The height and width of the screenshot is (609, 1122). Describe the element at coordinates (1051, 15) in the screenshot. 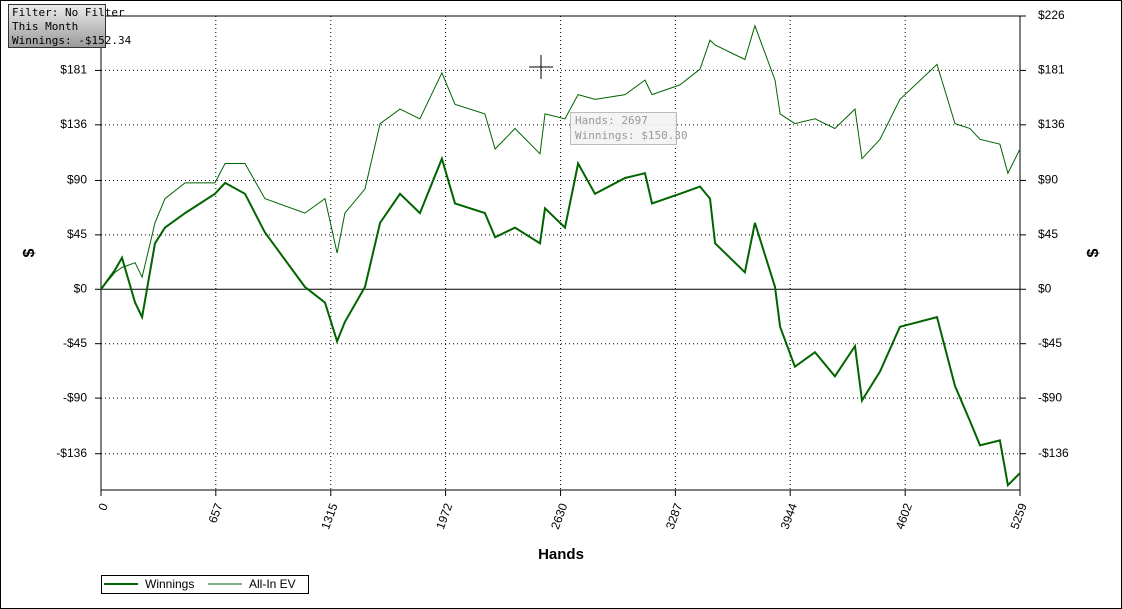

I see `y2-tick-label: $226` at that location.